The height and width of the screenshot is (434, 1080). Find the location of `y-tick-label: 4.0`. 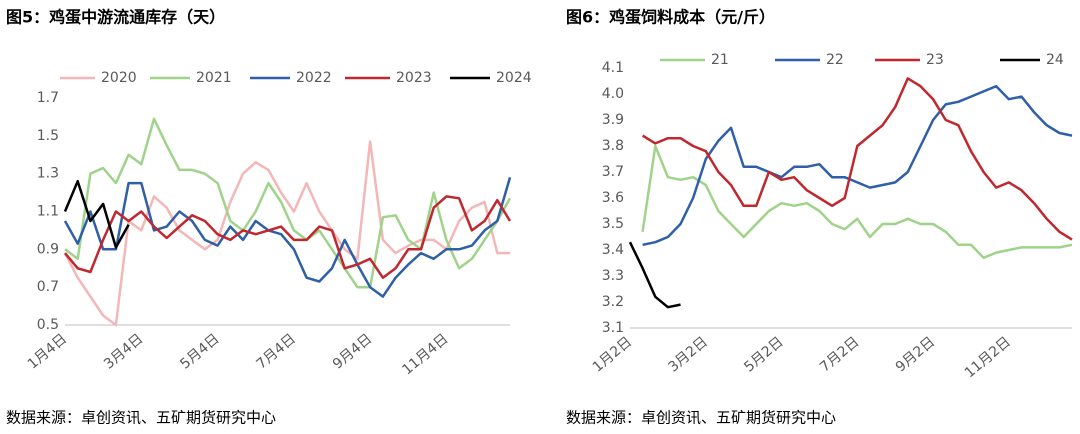

y-tick-label: 4.0 is located at coordinates (613, 94).